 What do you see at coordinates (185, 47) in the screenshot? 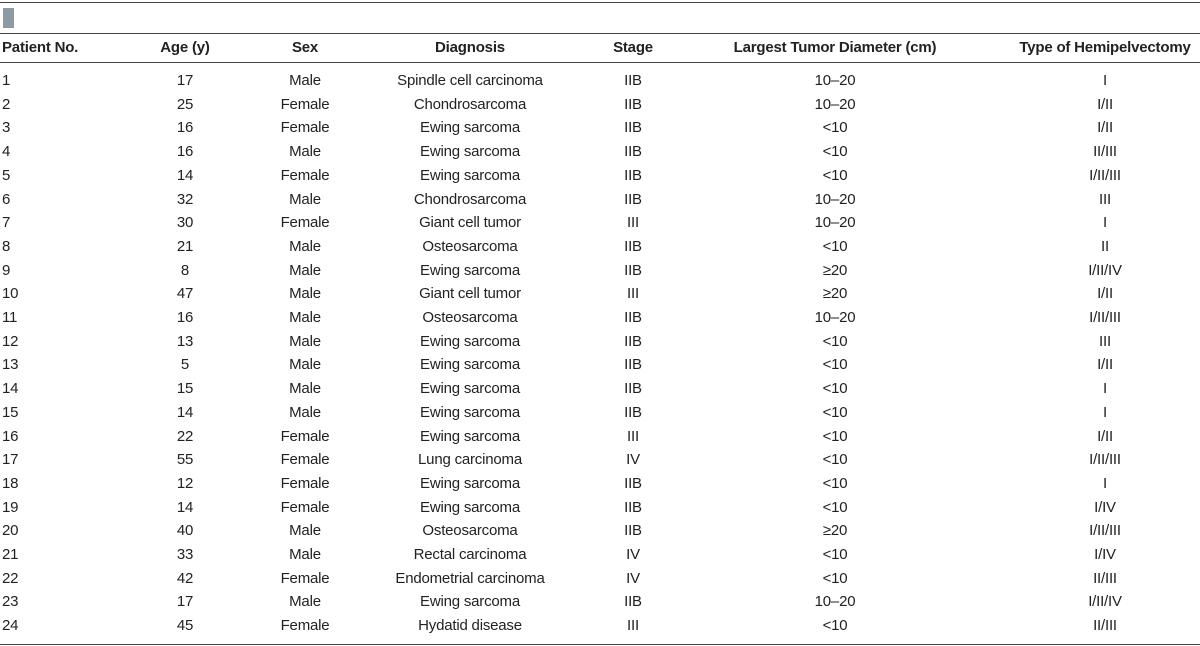
I see `column-header: Age (y)` at bounding box center [185, 47].